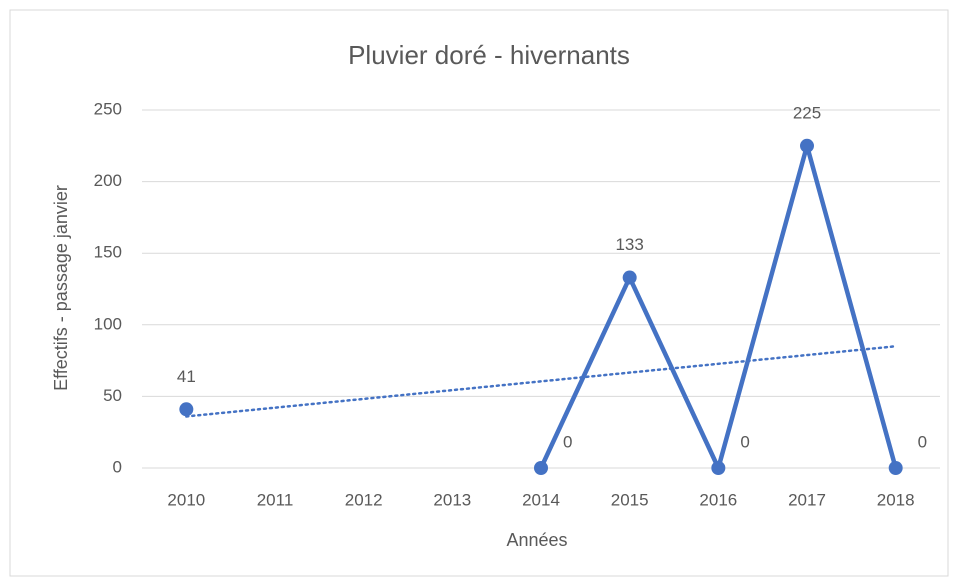 Image resolution: width=957 pixels, height=588 pixels. I want to click on data-label: 41, so click(186, 376).